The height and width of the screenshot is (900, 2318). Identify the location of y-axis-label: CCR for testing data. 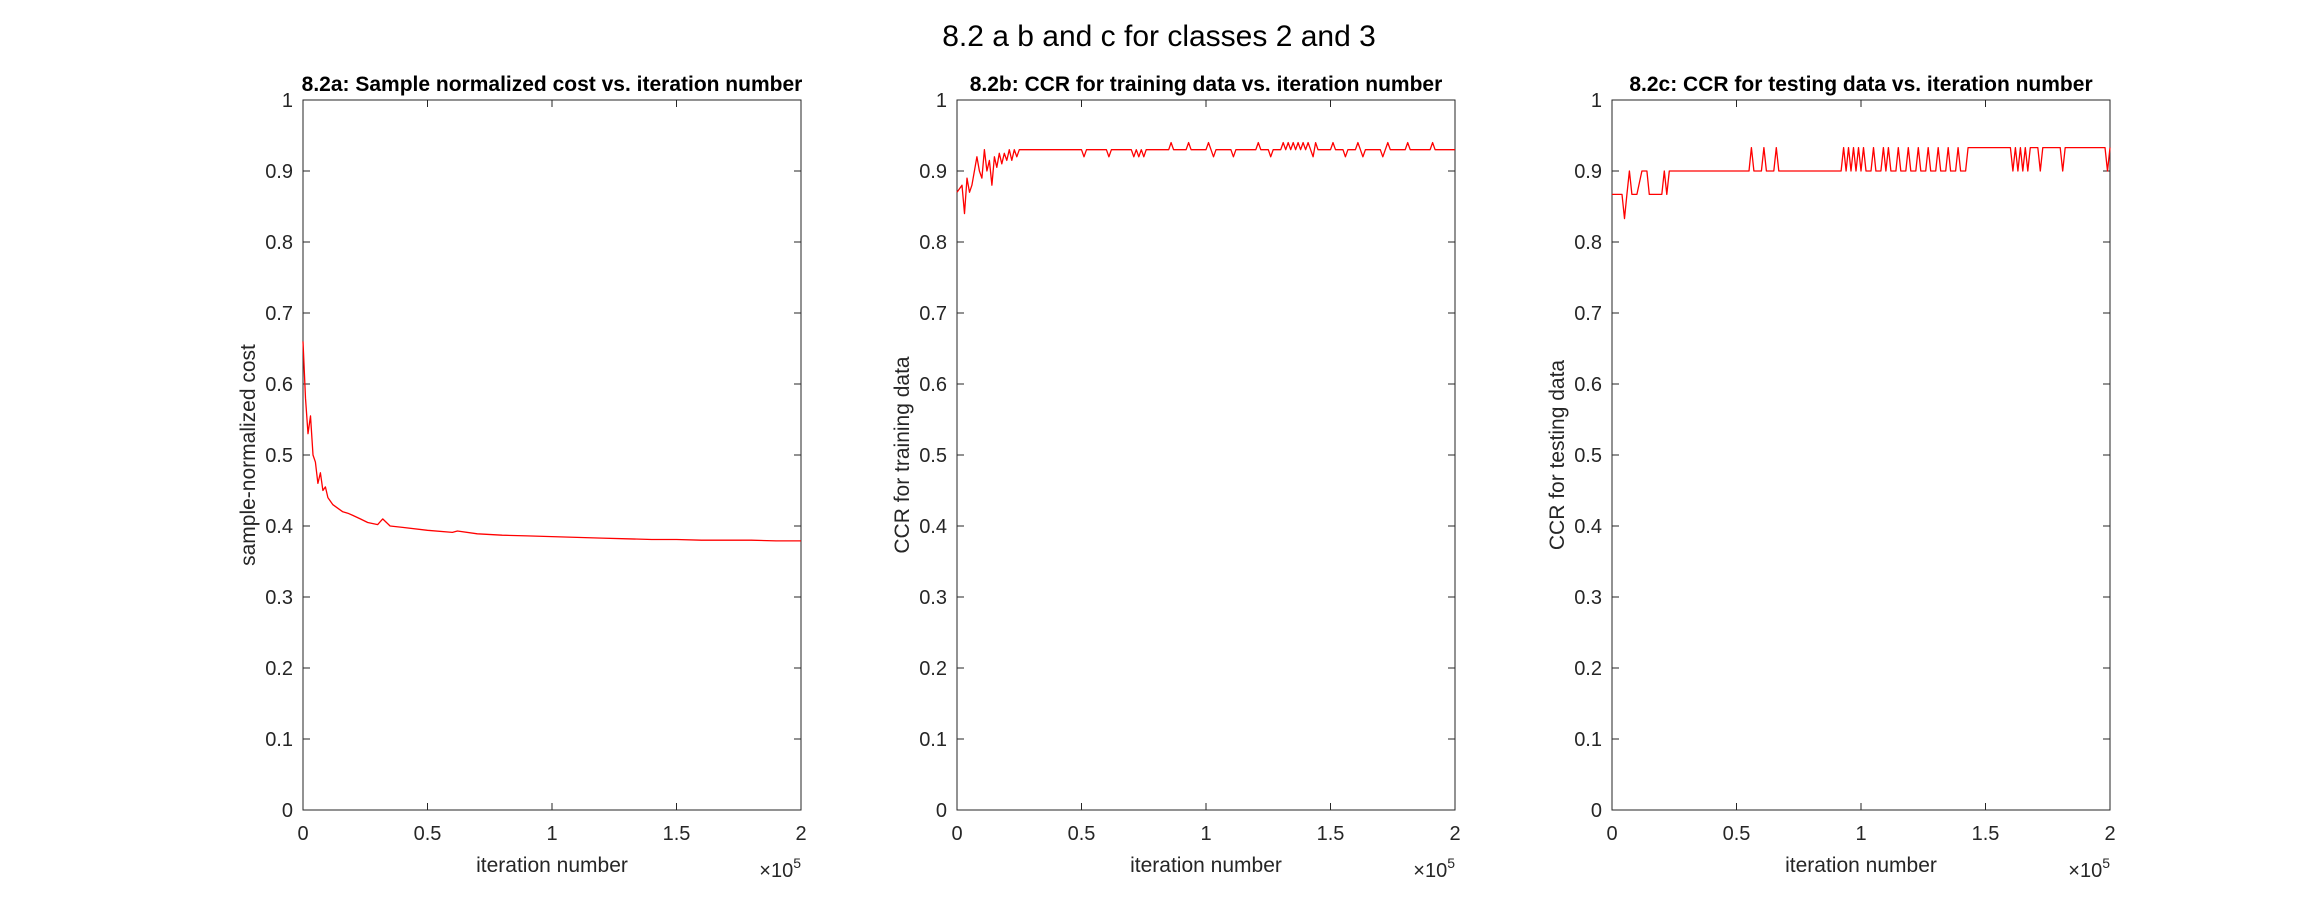
(1557, 455).